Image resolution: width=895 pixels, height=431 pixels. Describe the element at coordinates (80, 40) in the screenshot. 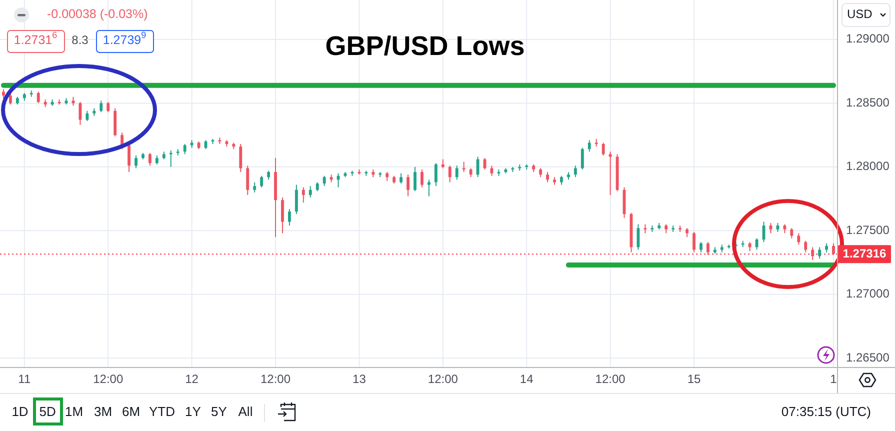

I see `annotation: 8.3` at that location.